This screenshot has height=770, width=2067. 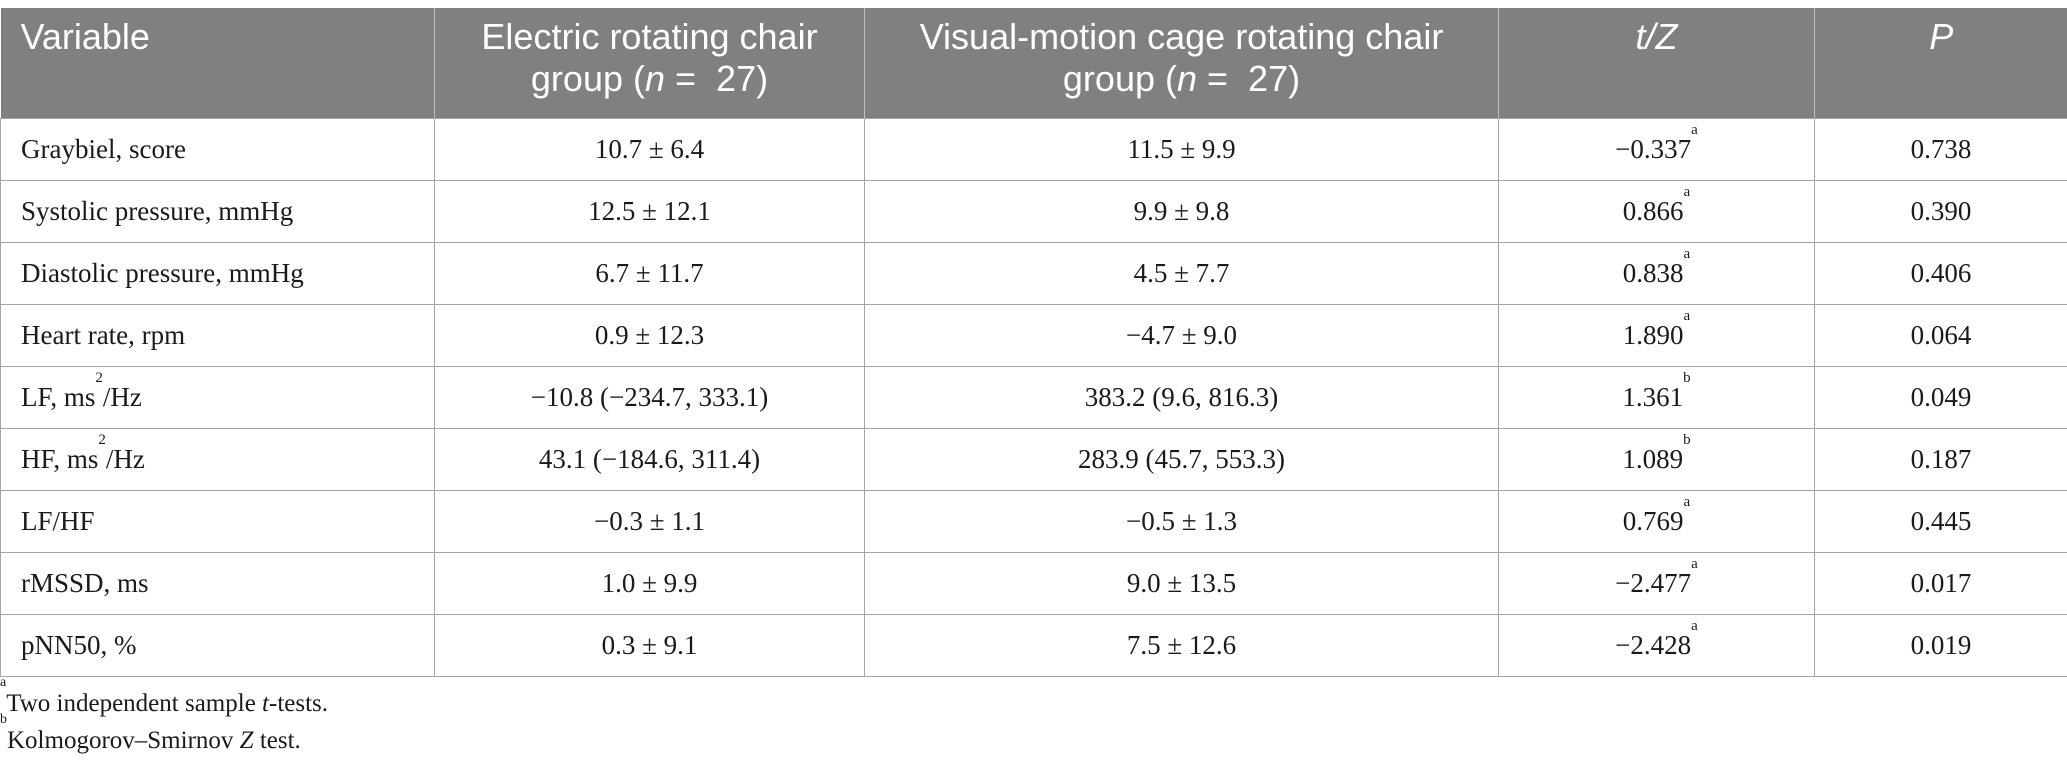 What do you see at coordinates (1653, 272) in the screenshot?
I see `t-z-value: 0.838` at bounding box center [1653, 272].